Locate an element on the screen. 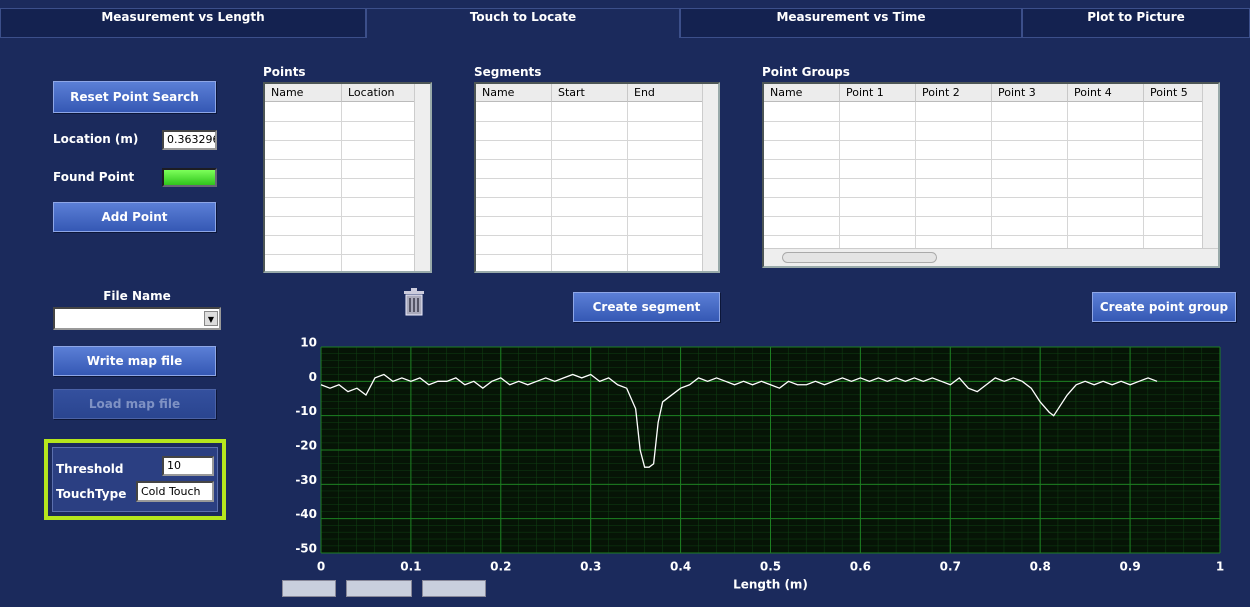 This screenshot has height=607, width=1250. segments-title: Segments is located at coordinates (508, 72).